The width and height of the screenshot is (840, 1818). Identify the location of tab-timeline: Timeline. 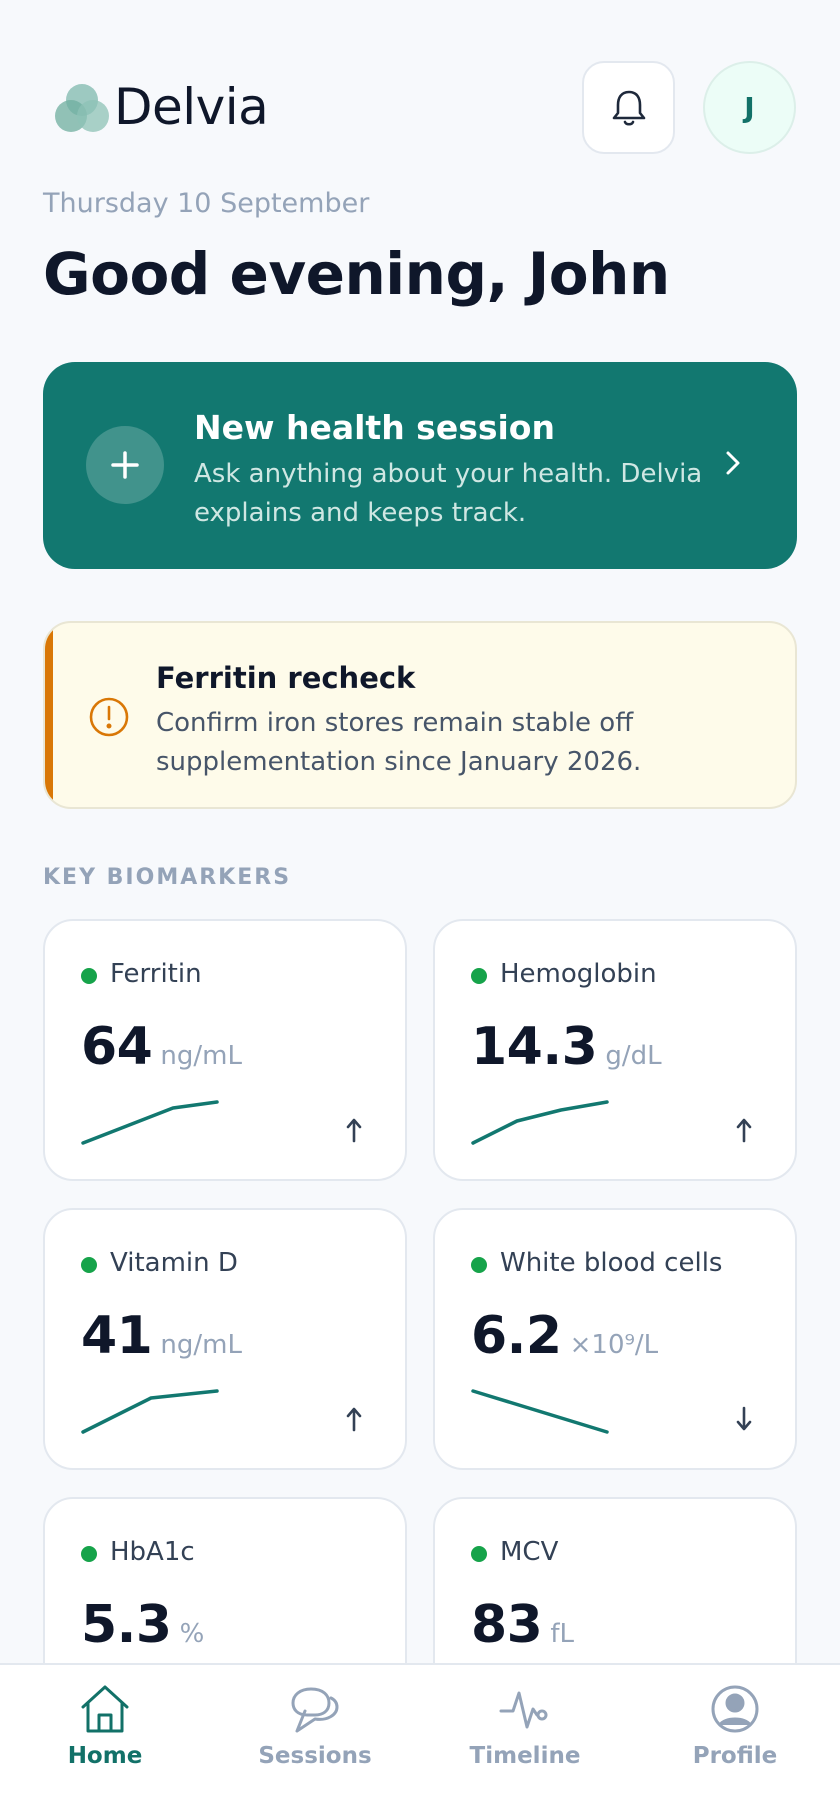
(525, 1741).